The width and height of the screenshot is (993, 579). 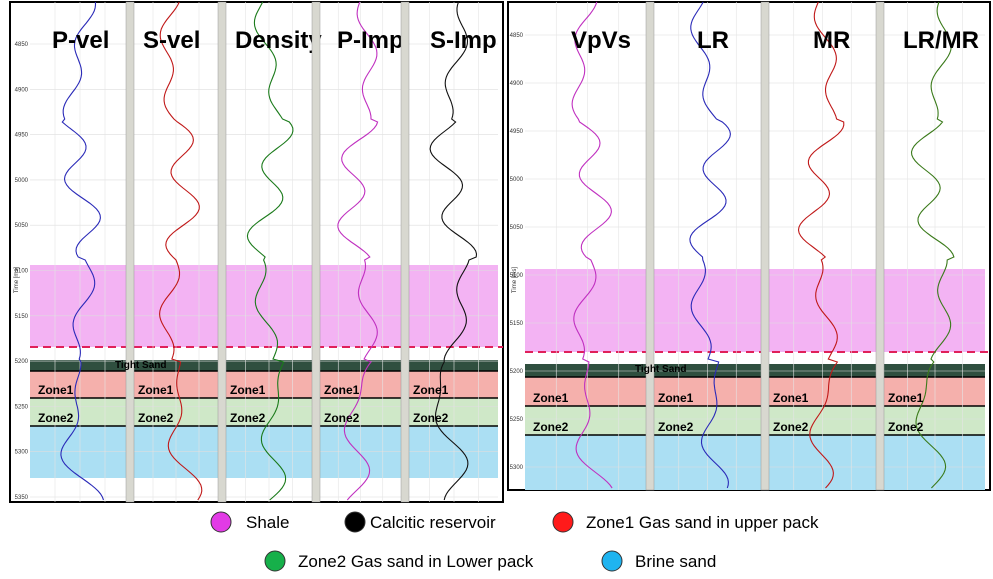 I want to click on brine-band, so click(x=755, y=462).